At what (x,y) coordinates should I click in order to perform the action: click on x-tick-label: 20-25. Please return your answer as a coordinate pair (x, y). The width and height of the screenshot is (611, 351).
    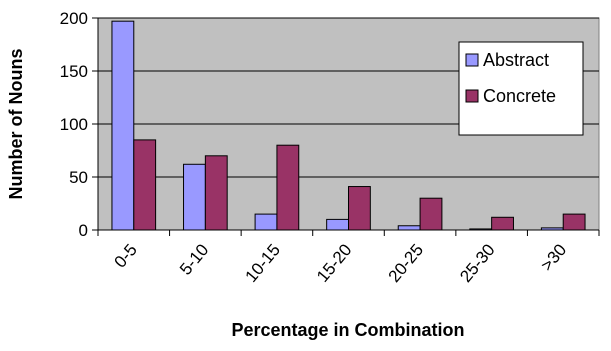
    Looking at the image, I should click on (406, 263).